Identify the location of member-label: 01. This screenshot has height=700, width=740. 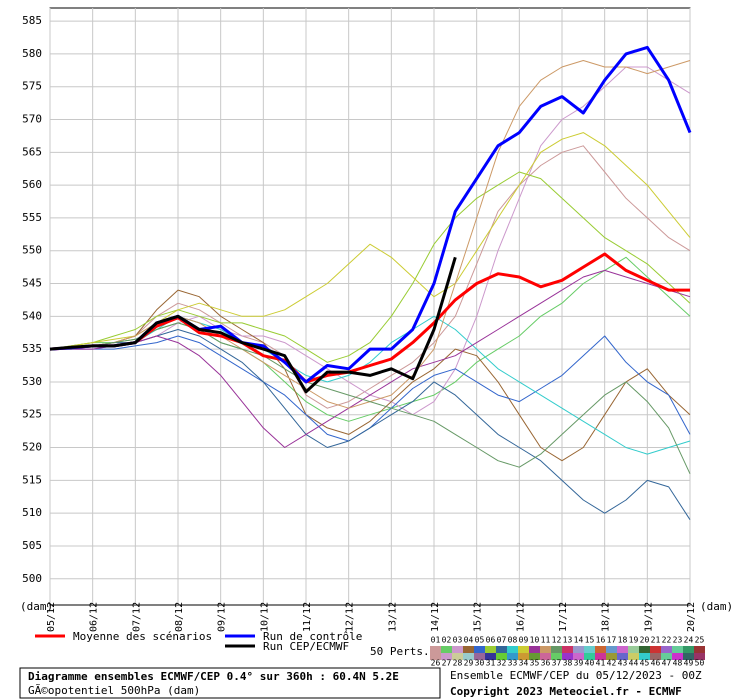
(436, 640).